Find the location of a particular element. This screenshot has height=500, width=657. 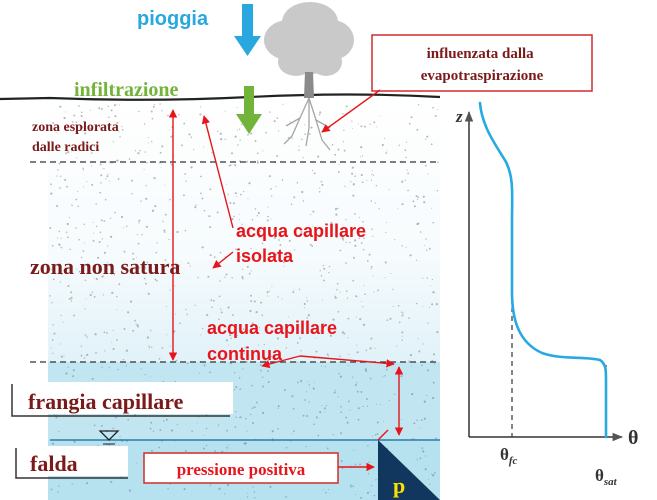

root-zone-label: zona esplorata dalle radici is located at coordinates (77, 137).